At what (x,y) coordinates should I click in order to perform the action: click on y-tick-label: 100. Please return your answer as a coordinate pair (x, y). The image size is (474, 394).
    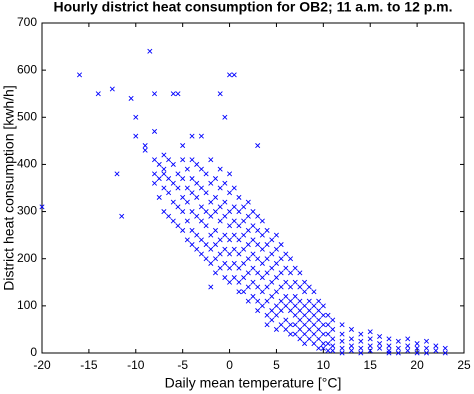
    Looking at the image, I should click on (27, 305).